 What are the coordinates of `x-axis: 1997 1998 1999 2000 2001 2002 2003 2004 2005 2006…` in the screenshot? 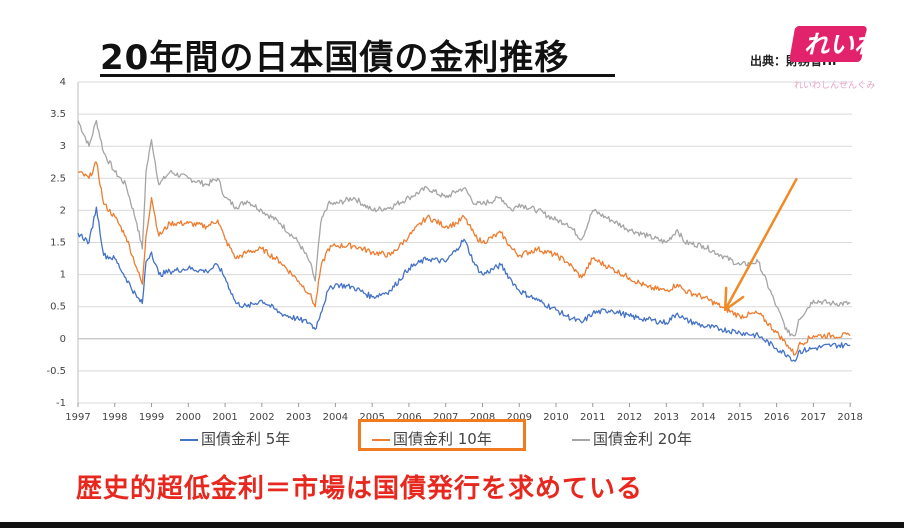 It's located at (464, 413).